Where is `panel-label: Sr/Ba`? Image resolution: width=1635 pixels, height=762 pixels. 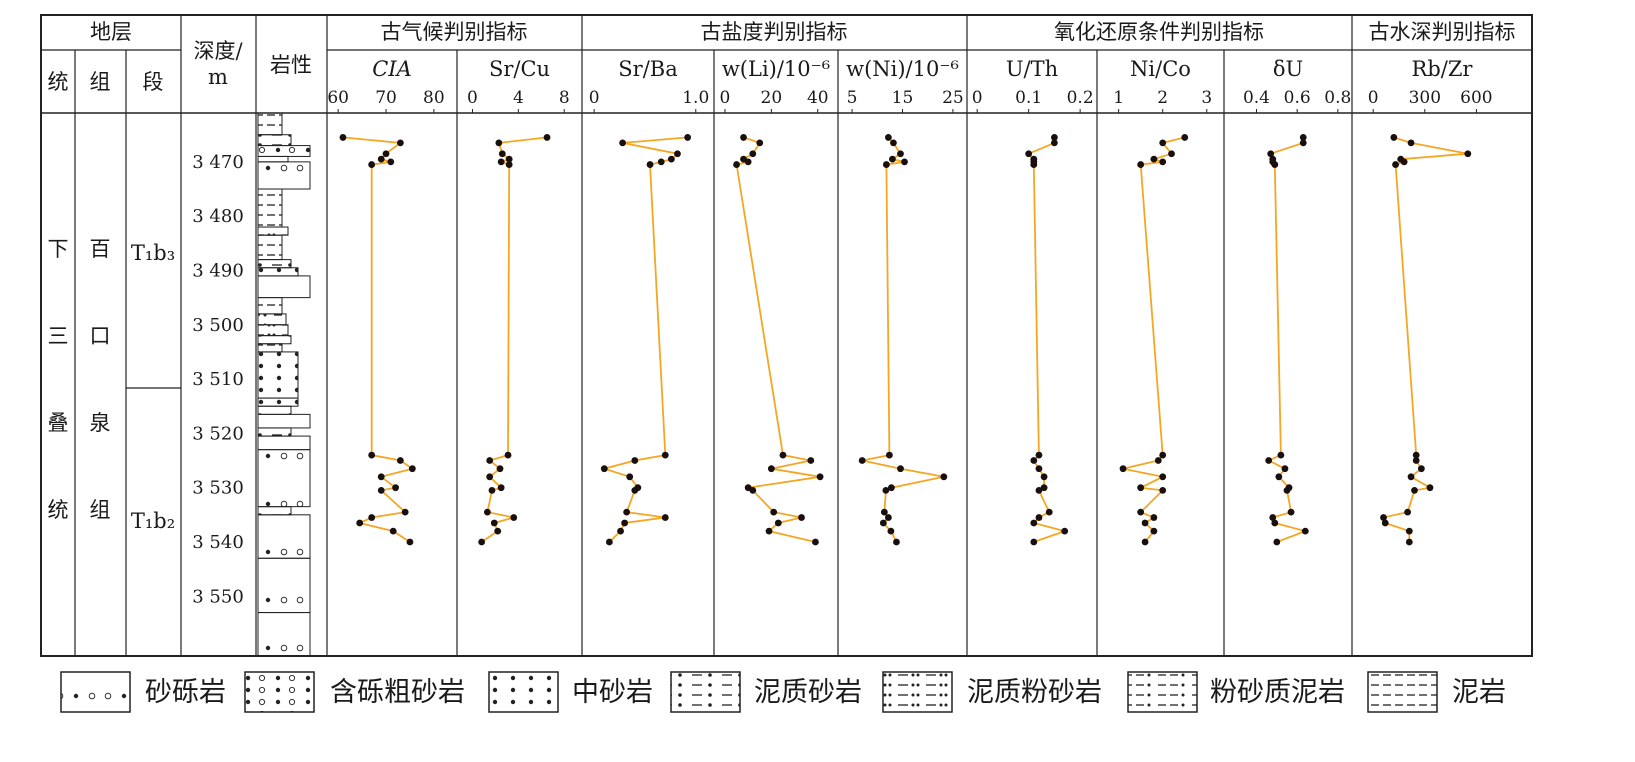 panel-label: Sr/Ba is located at coordinates (647, 69).